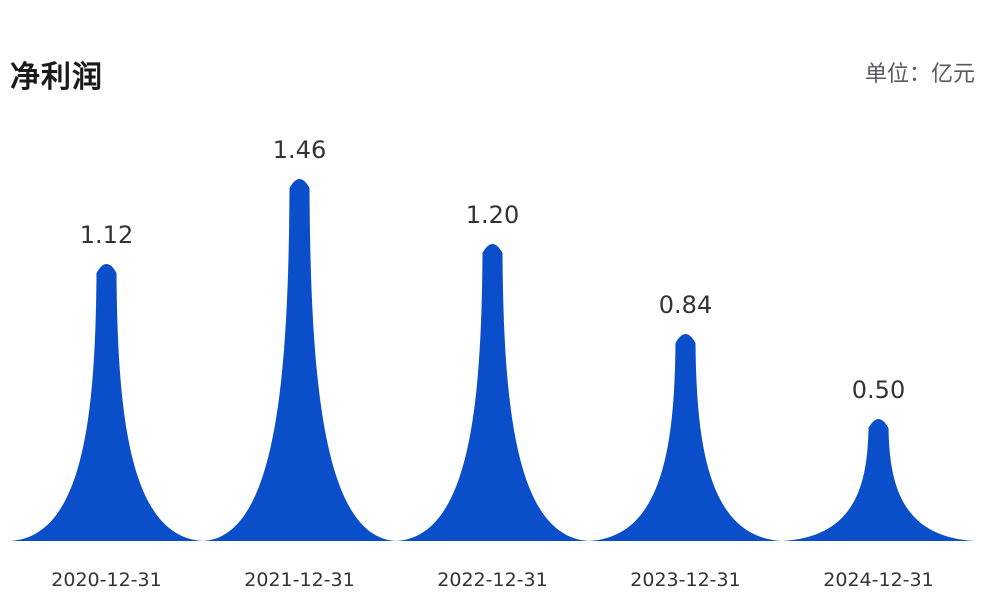 The image size is (997, 600). Describe the element at coordinates (878, 580) in the screenshot. I see `x-tick-label-2024-12-31: 2024-12-31` at that location.